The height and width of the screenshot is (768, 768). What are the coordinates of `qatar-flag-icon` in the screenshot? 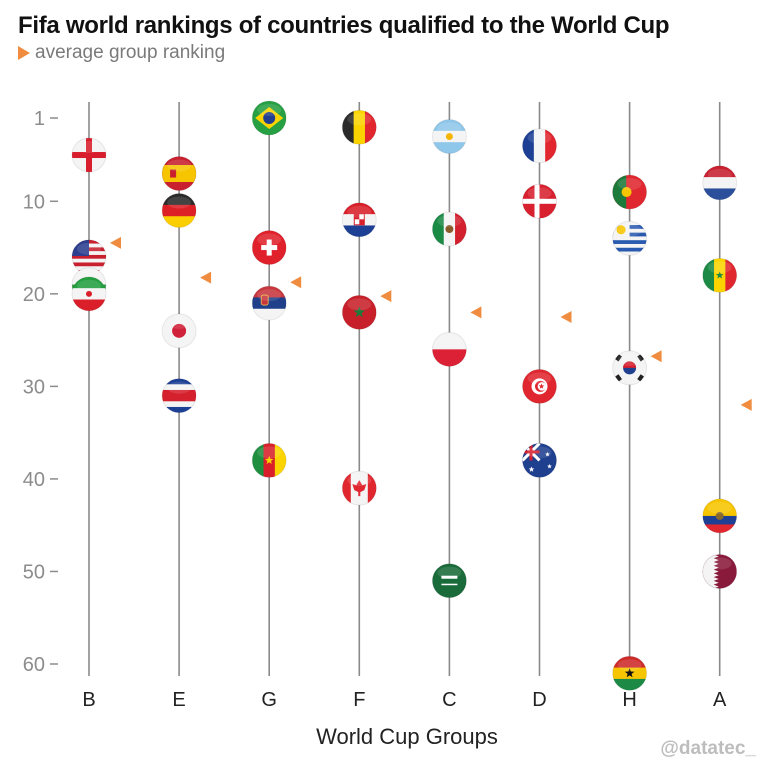 It's located at (719, 571).